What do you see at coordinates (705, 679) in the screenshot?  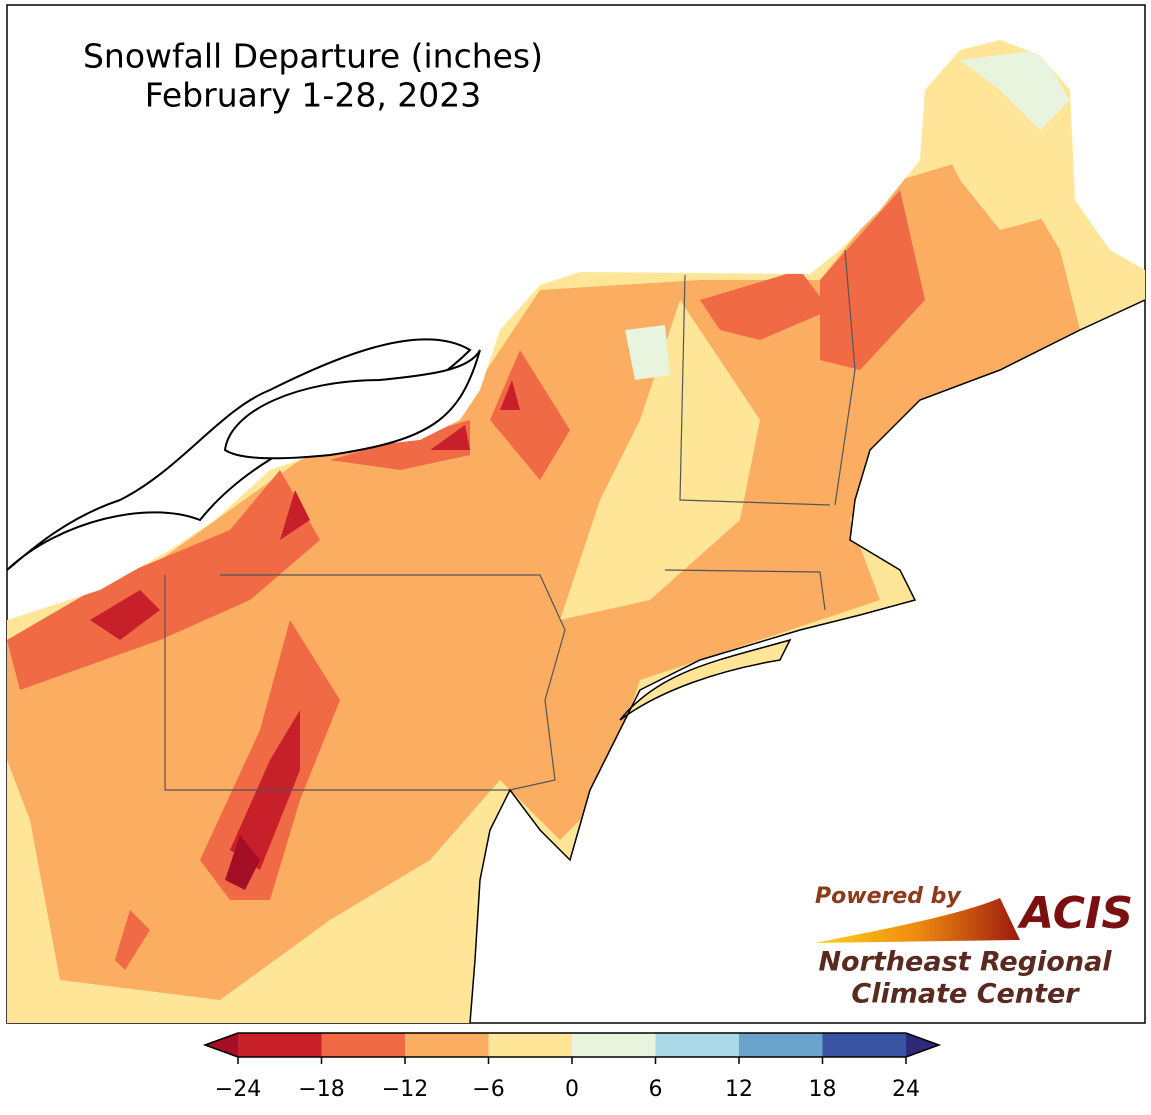 I see `long-island` at bounding box center [705, 679].